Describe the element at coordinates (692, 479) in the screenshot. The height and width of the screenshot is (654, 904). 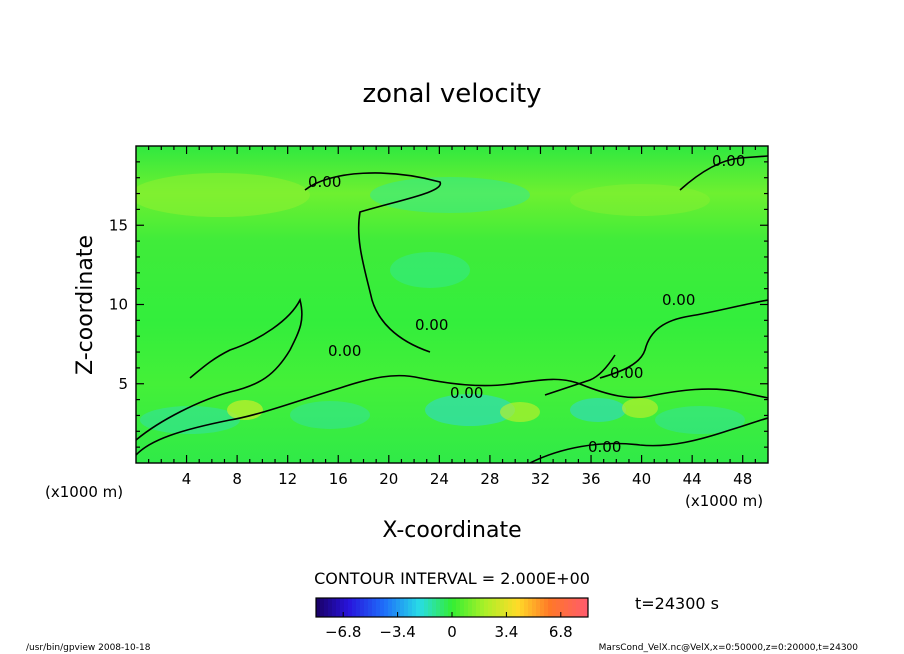
I see `x-tick-label: 44` at that location.